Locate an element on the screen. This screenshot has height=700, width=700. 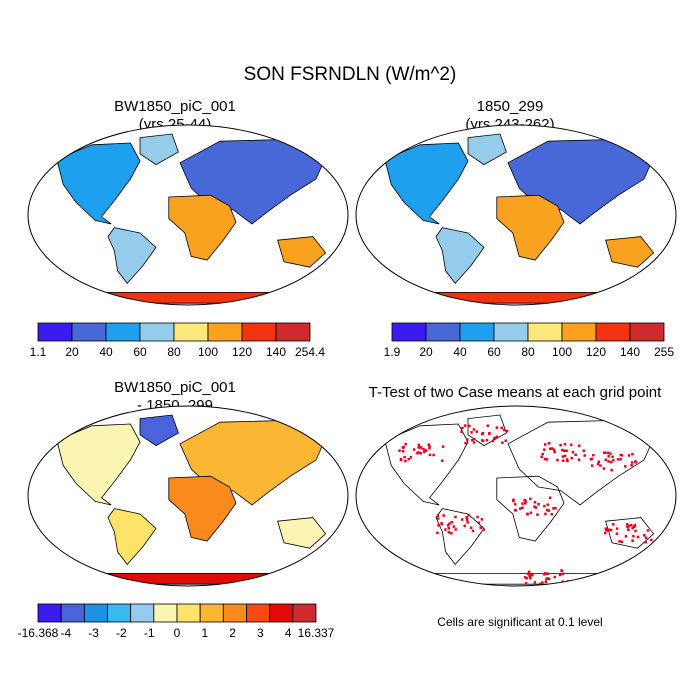
colorbar-label: 255 is located at coordinates (664, 352).